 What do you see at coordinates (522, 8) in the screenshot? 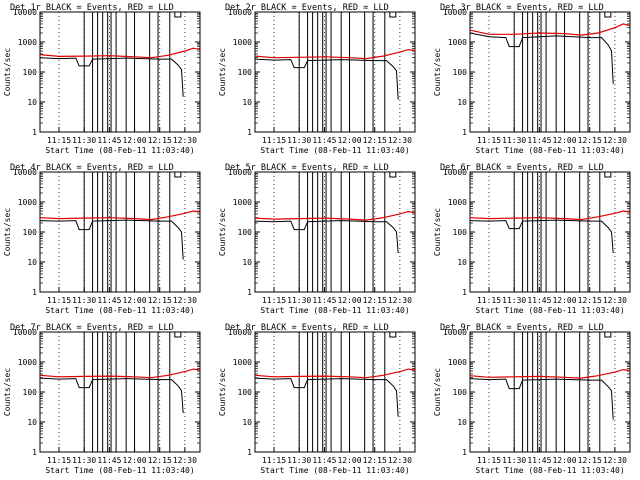
I see `panel-title: Det 3r BLACK = Events, RED = LLD` at bounding box center [522, 8].